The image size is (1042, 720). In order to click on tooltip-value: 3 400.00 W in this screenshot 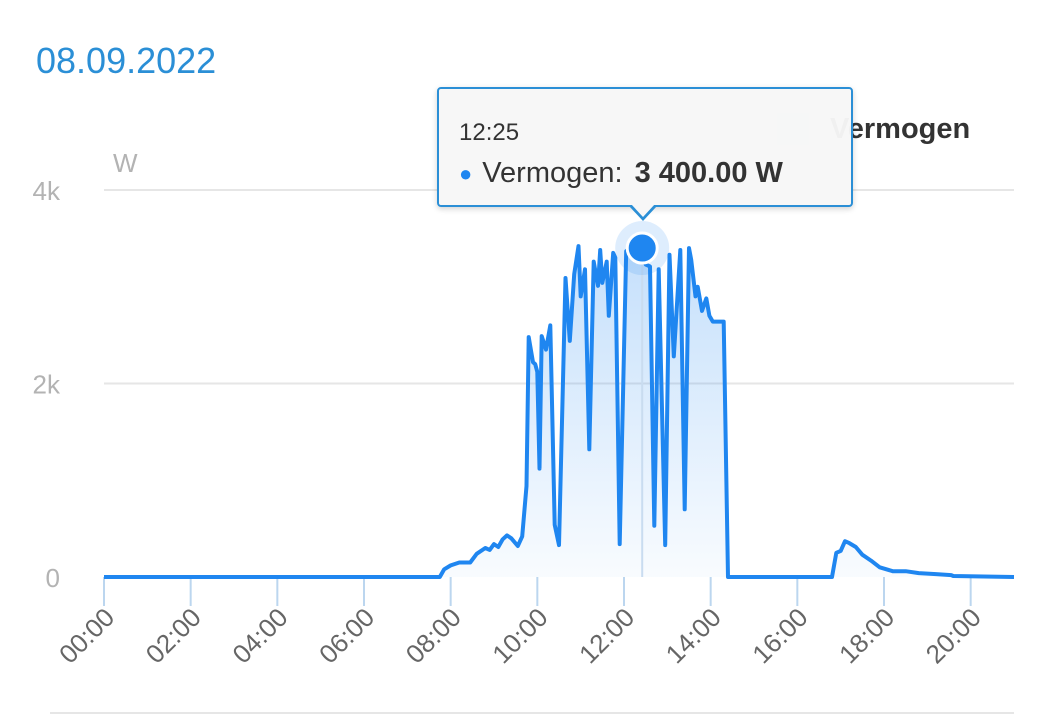, I will do `click(708, 173)`.